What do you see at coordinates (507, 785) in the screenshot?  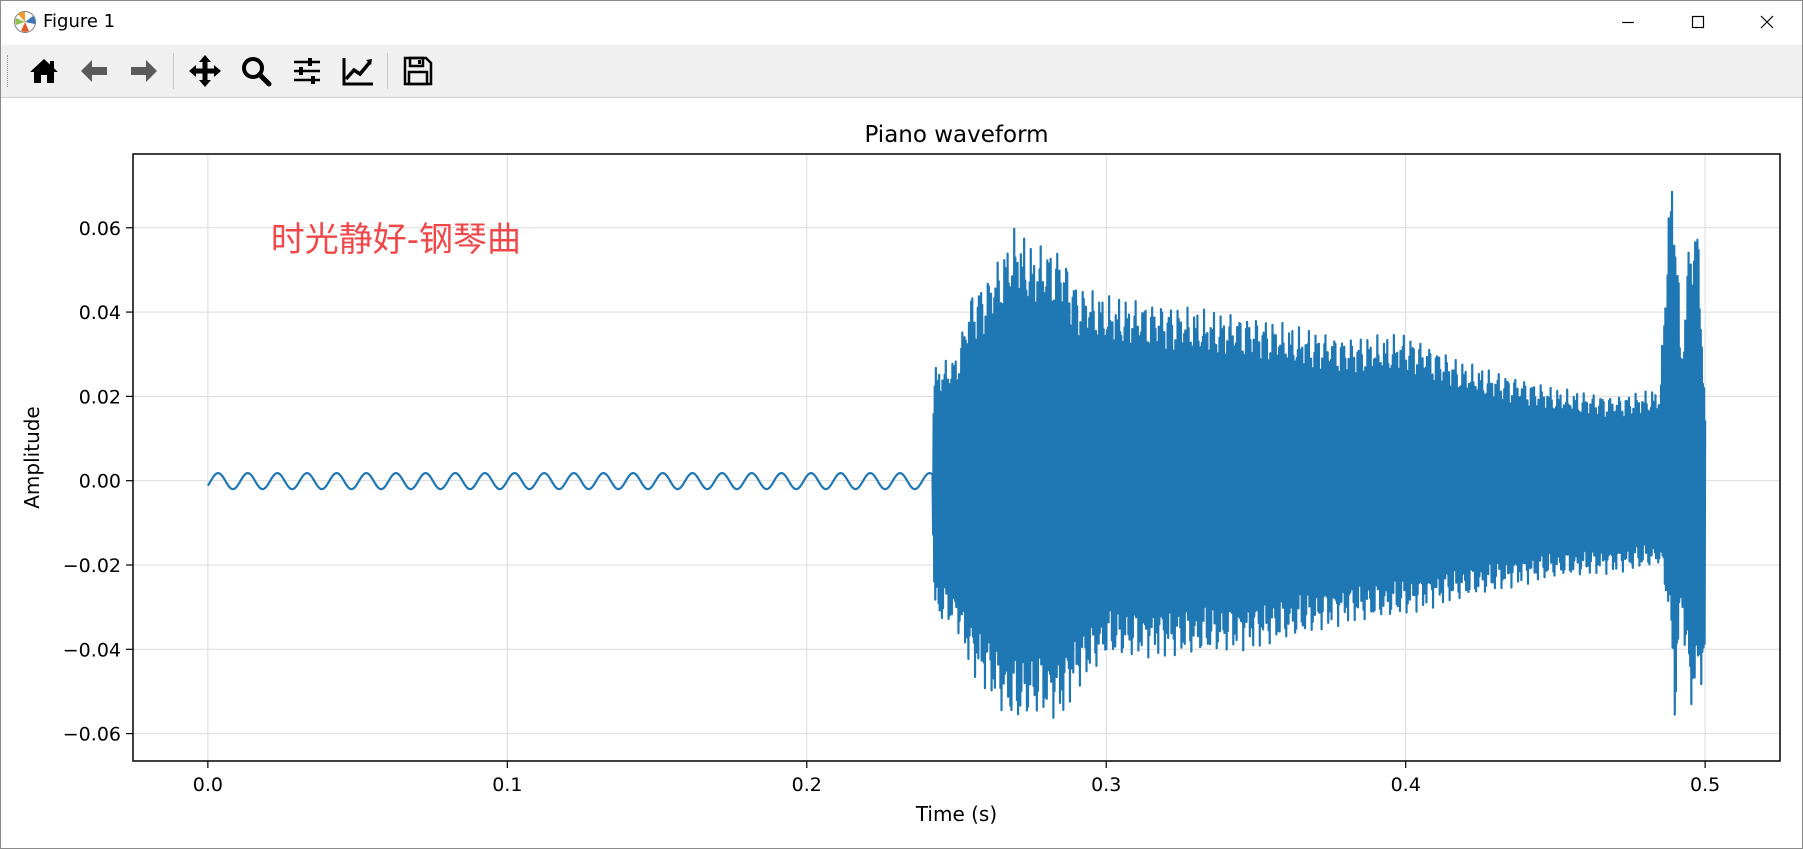 I see `x-tick-label: 0.1` at bounding box center [507, 785].